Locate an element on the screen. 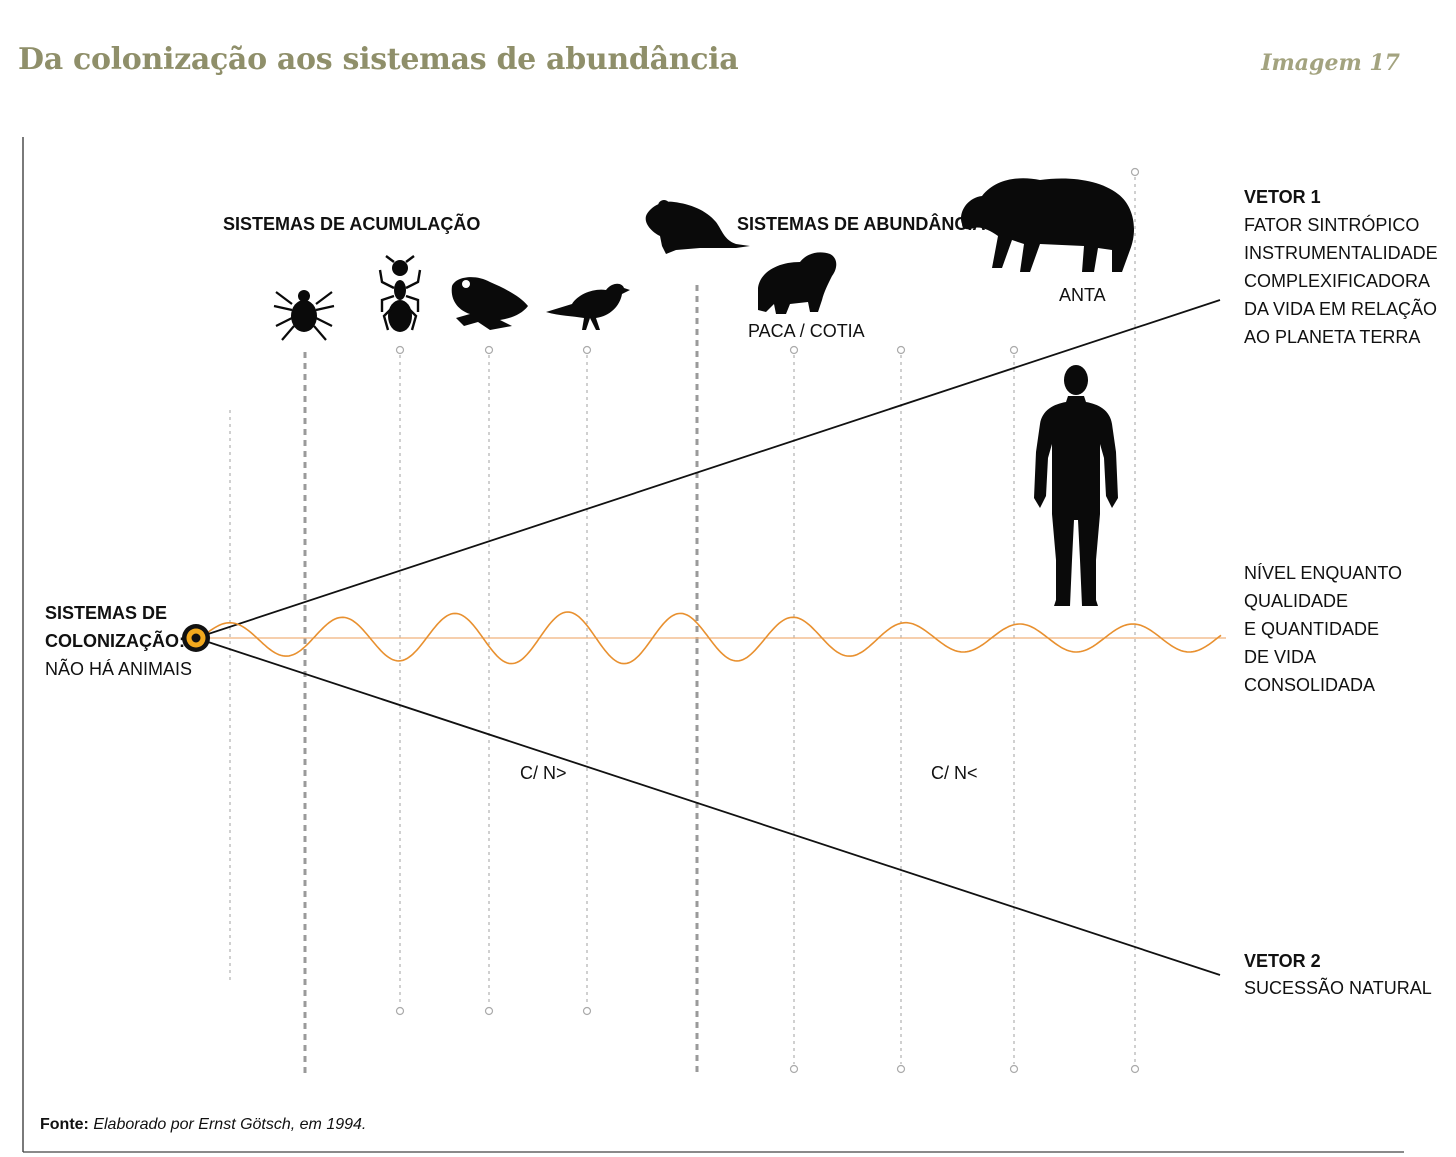 The height and width of the screenshot is (1157, 1456). vector1-line-3: COMPLEXIFICADORA is located at coordinates (1337, 281).